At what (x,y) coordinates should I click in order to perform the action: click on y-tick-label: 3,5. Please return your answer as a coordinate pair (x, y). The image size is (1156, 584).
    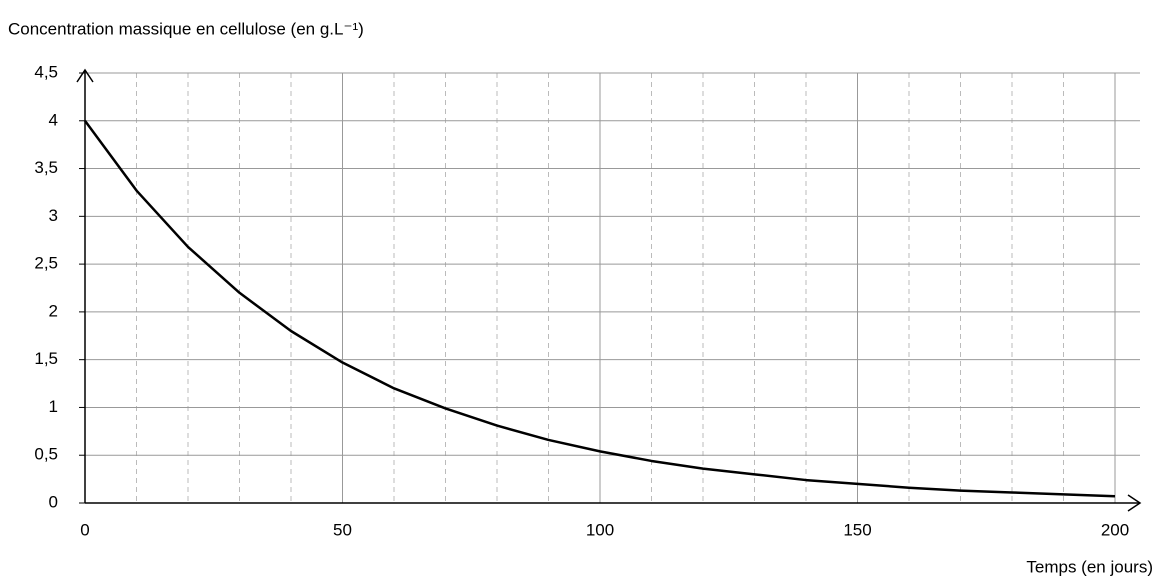
    Looking at the image, I should click on (46, 167).